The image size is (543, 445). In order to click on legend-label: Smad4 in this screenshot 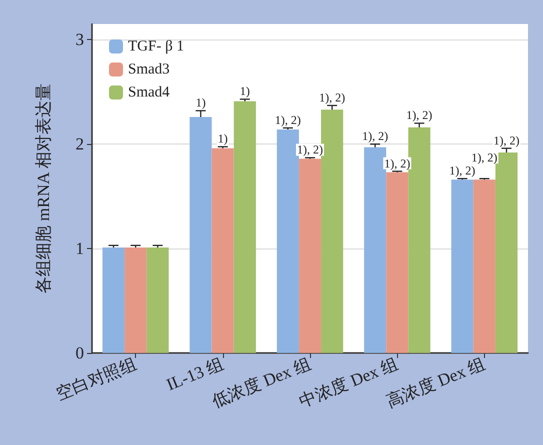, I will do `click(149, 92)`.